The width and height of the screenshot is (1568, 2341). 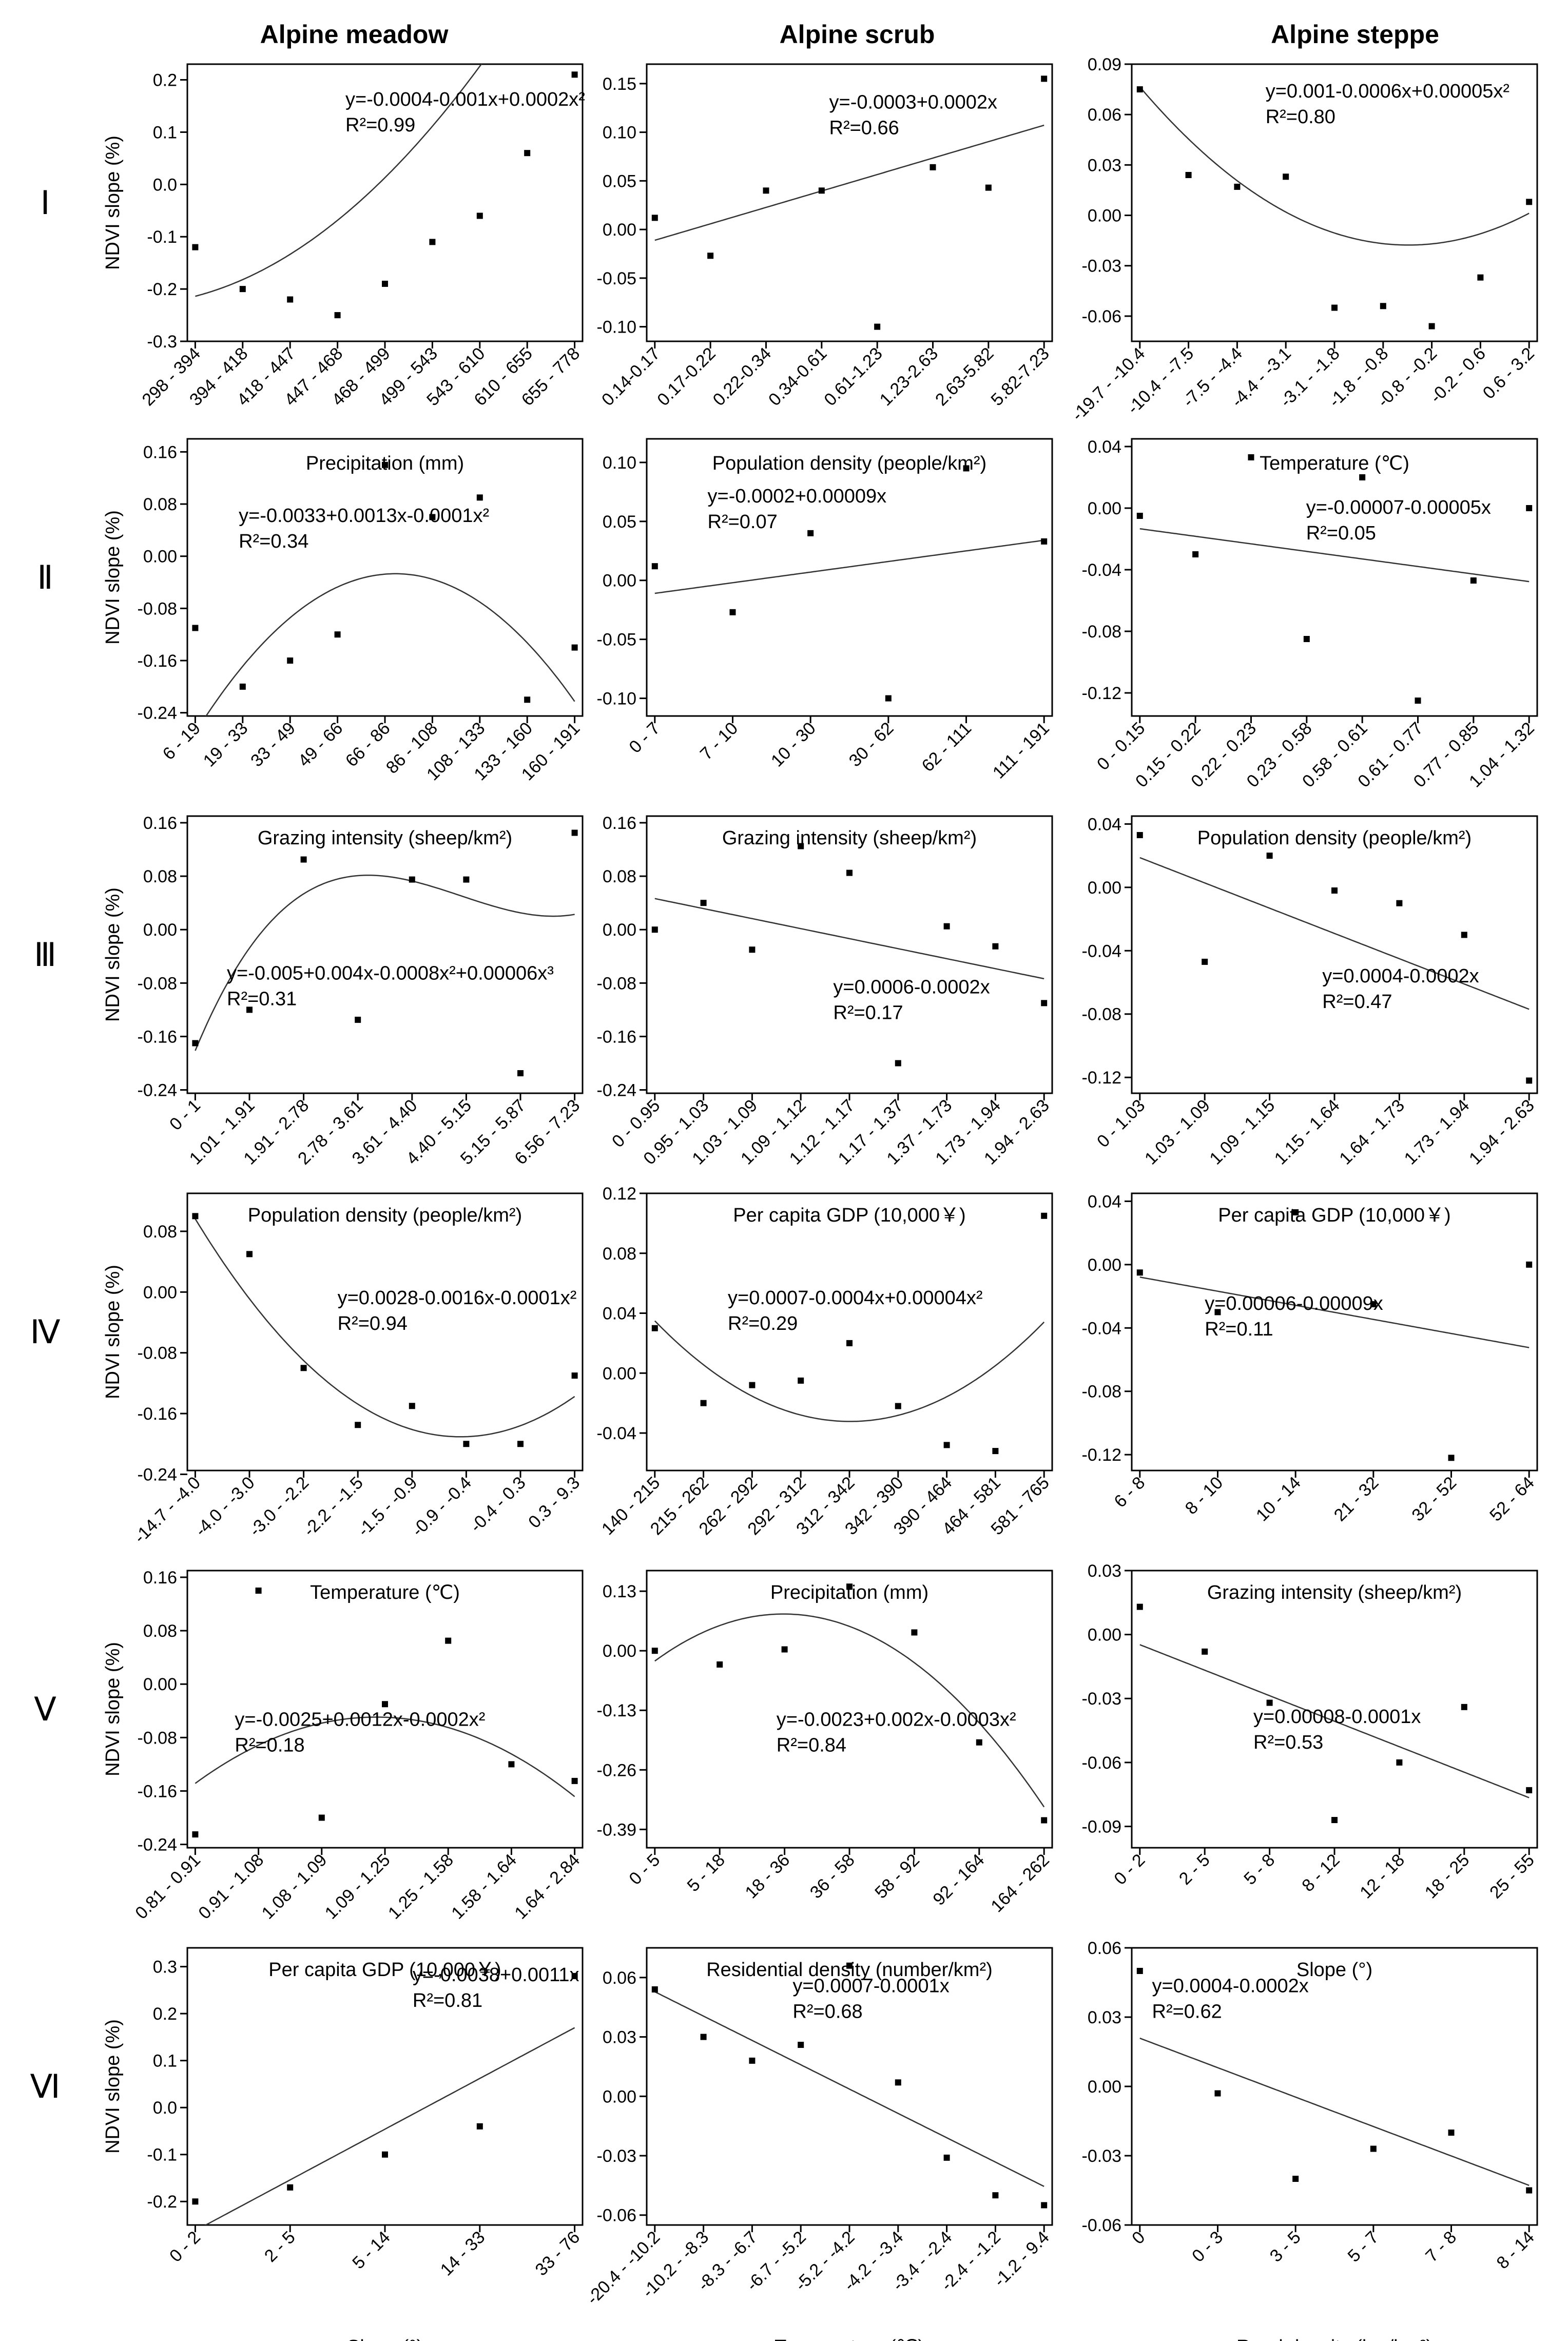 I want to click on y-tick-label: -0.10, so click(x=617, y=699).